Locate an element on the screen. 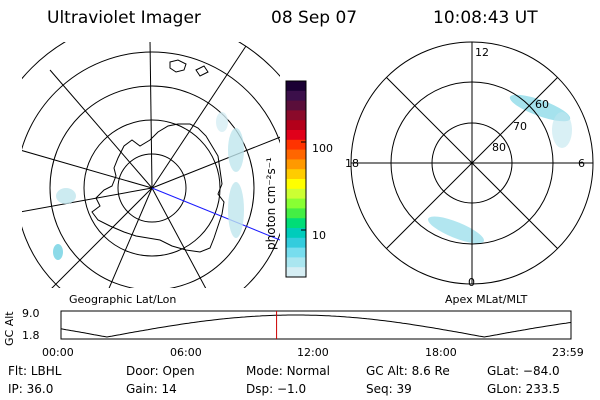 The height and width of the screenshot is (400, 600). geographic-label: Geographic Lat/Lon is located at coordinates (123, 299).